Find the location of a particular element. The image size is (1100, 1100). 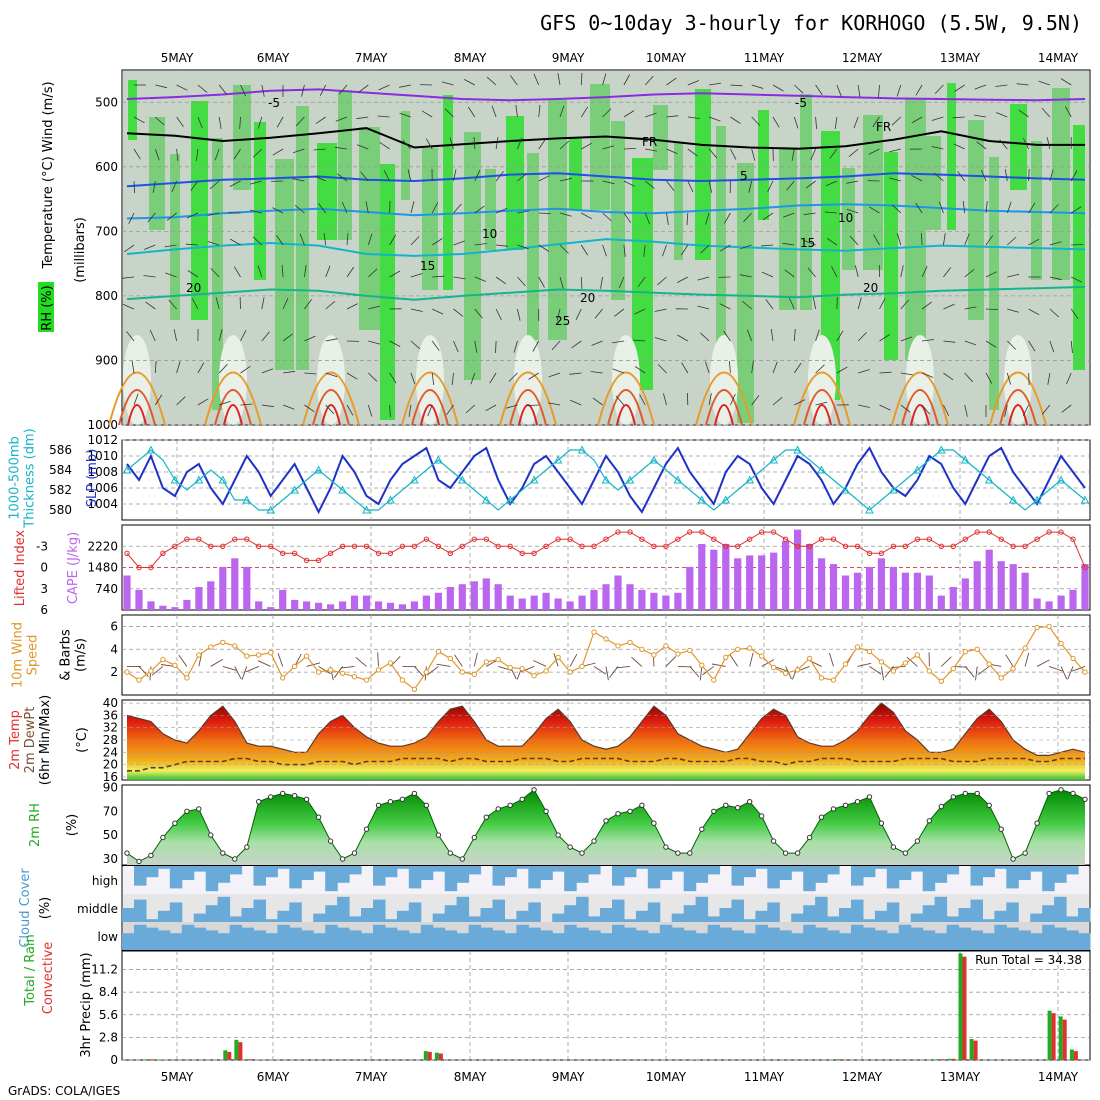

isotherm-label: 5 is located at coordinates (744, 176).